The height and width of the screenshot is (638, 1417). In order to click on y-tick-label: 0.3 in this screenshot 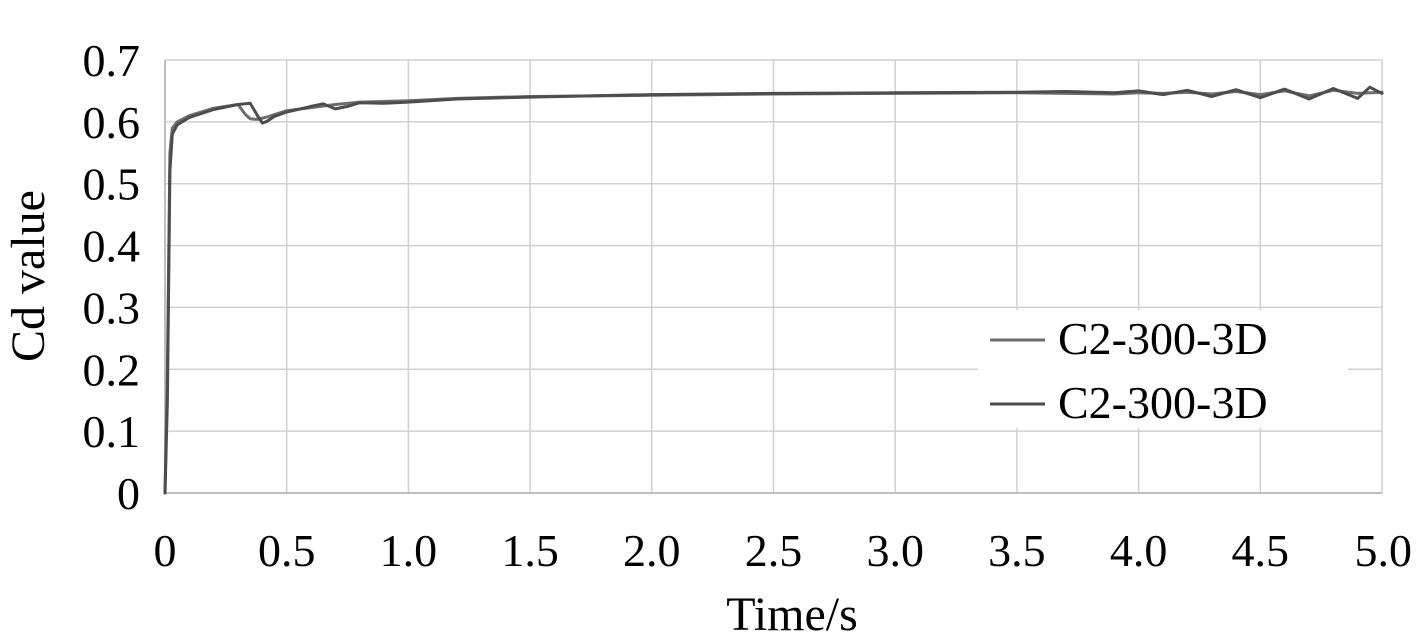, I will do `click(112, 307)`.